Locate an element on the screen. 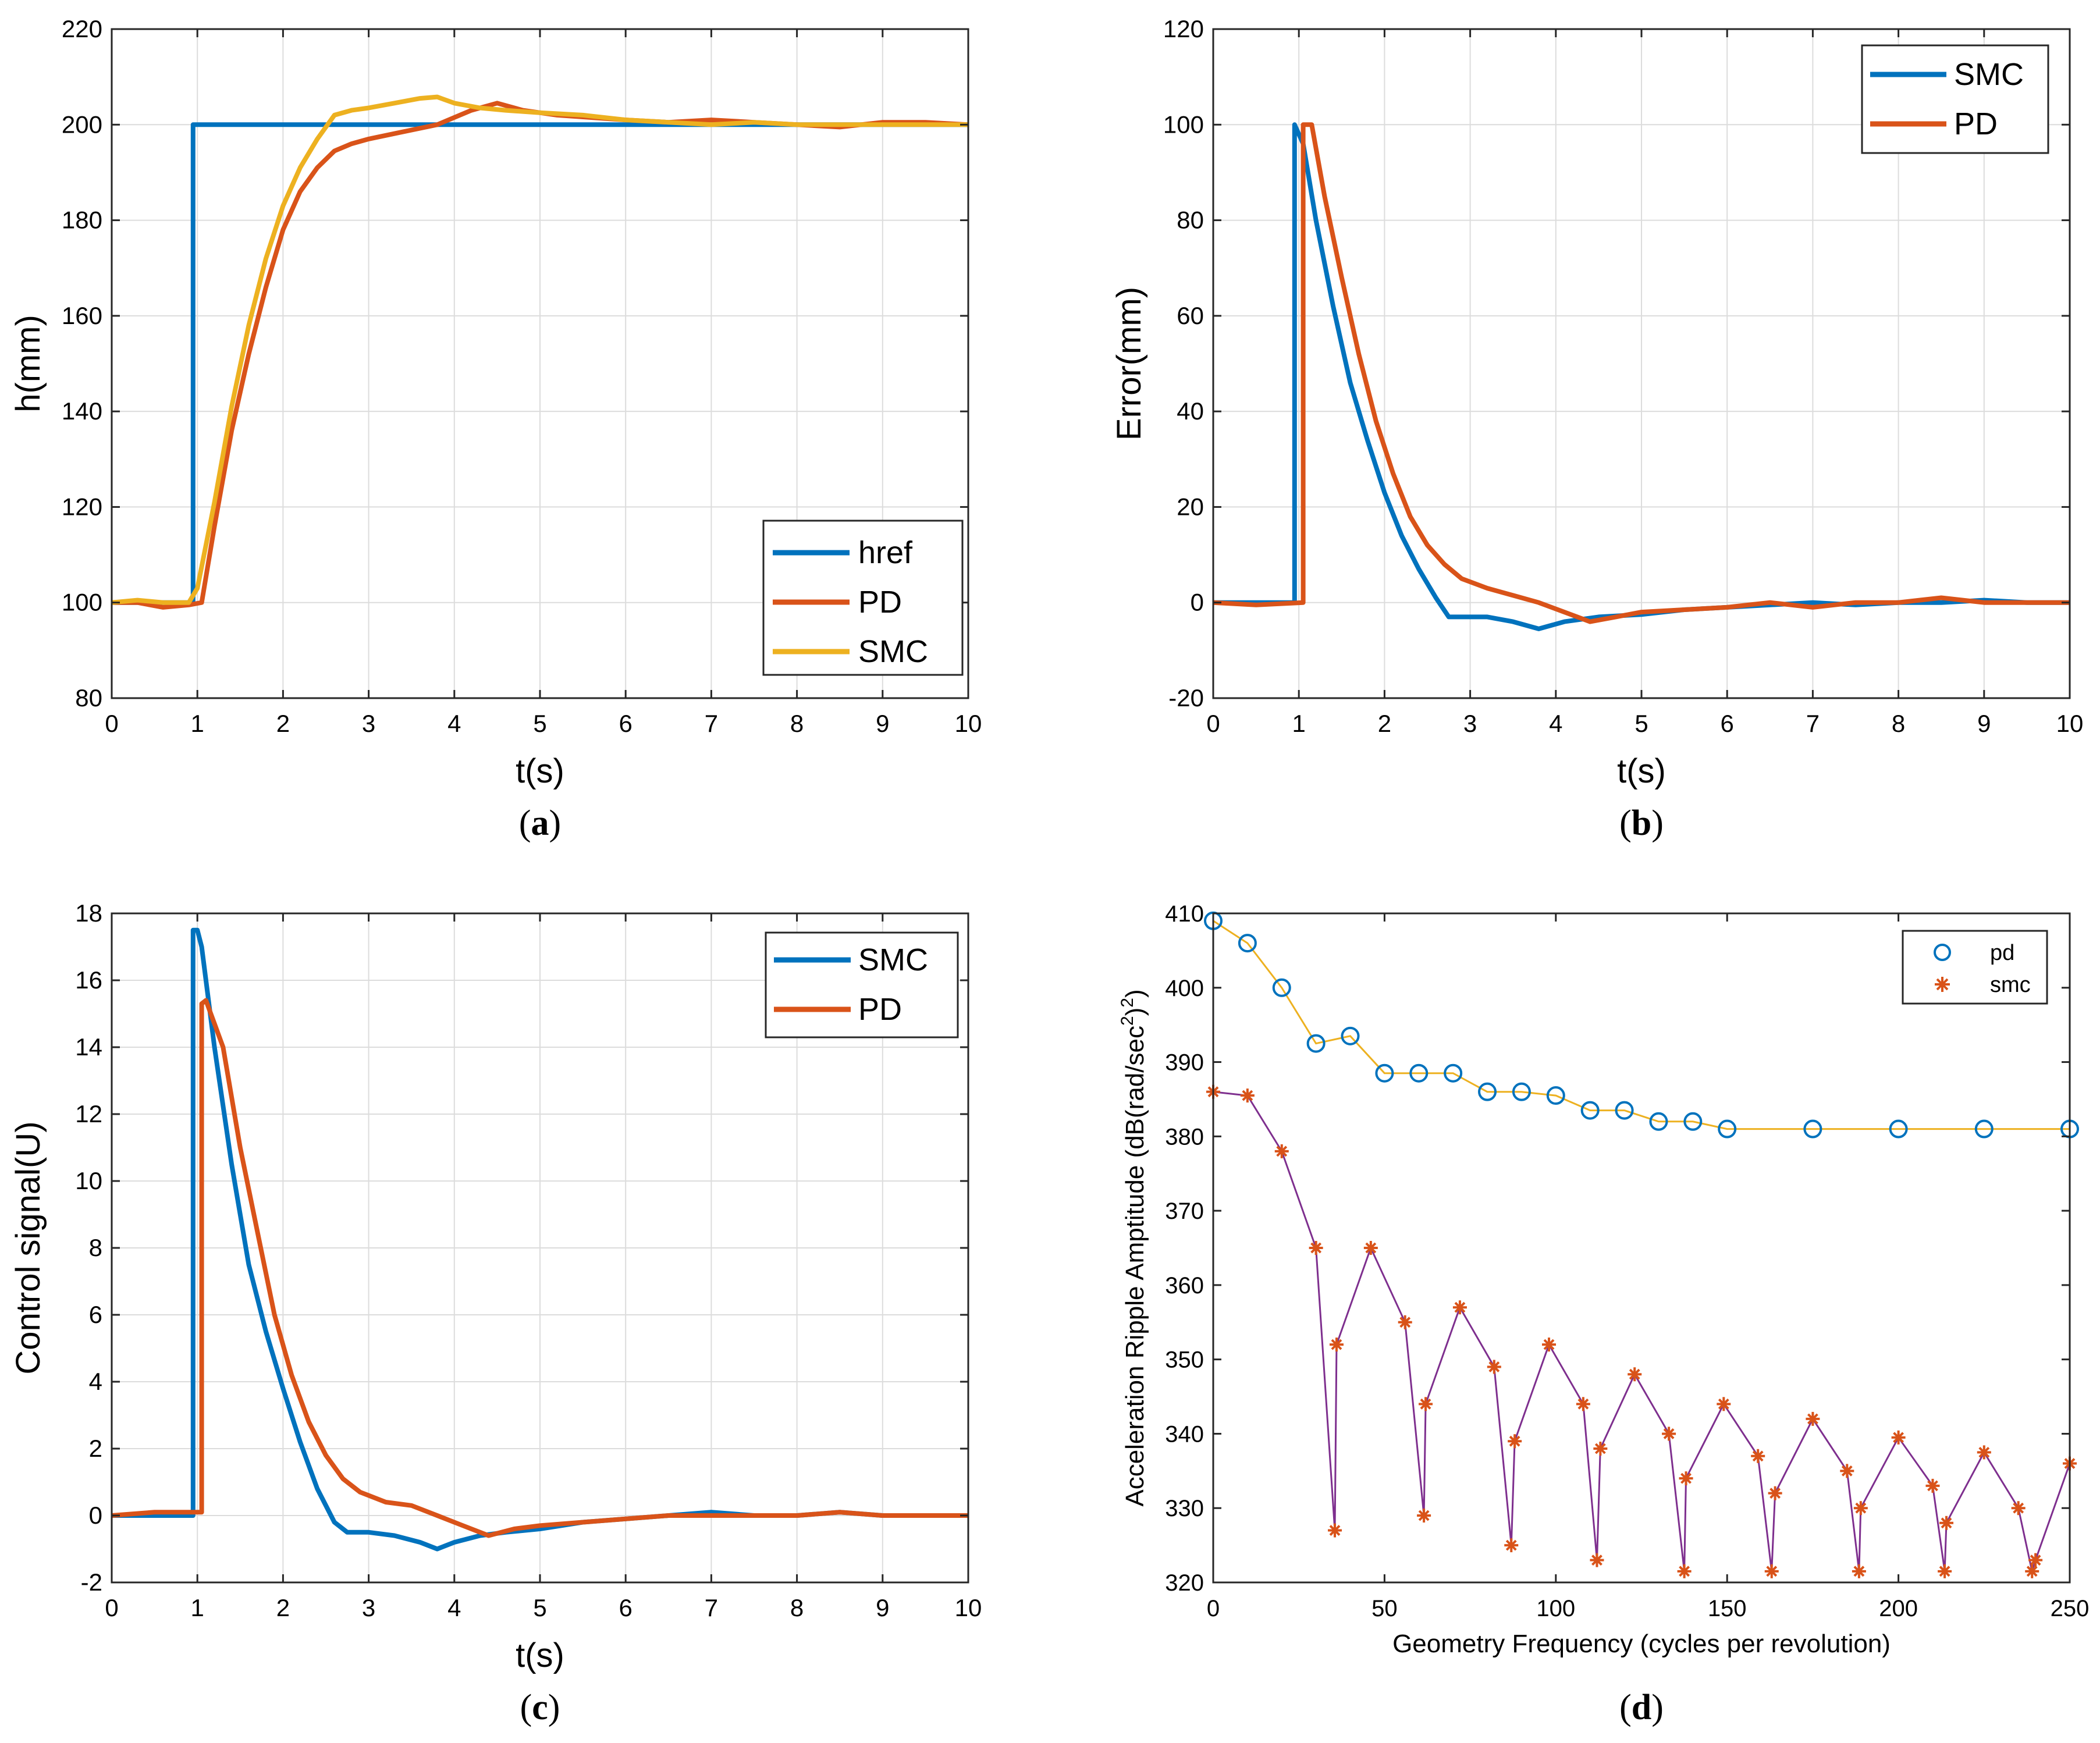  x-tick-label-d-0: 0 is located at coordinates (1214, 1608).